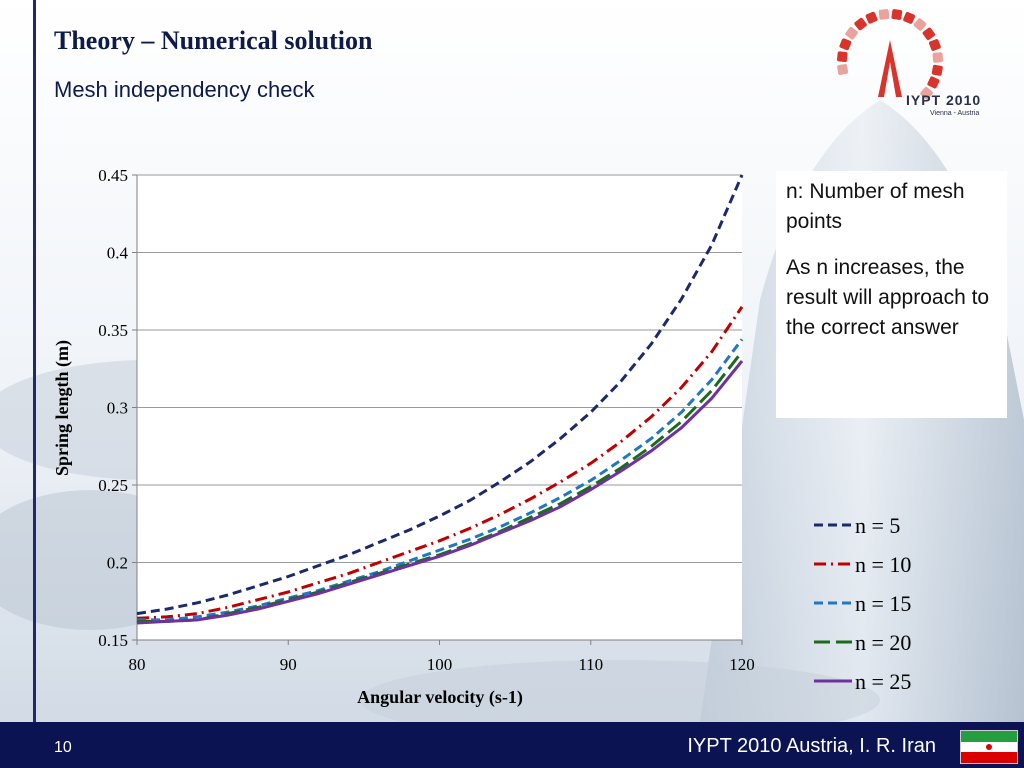 The image size is (1024, 768). What do you see at coordinates (213, 40) in the screenshot?
I see `slide-title: Theory – Numerical solution` at bounding box center [213, 40].